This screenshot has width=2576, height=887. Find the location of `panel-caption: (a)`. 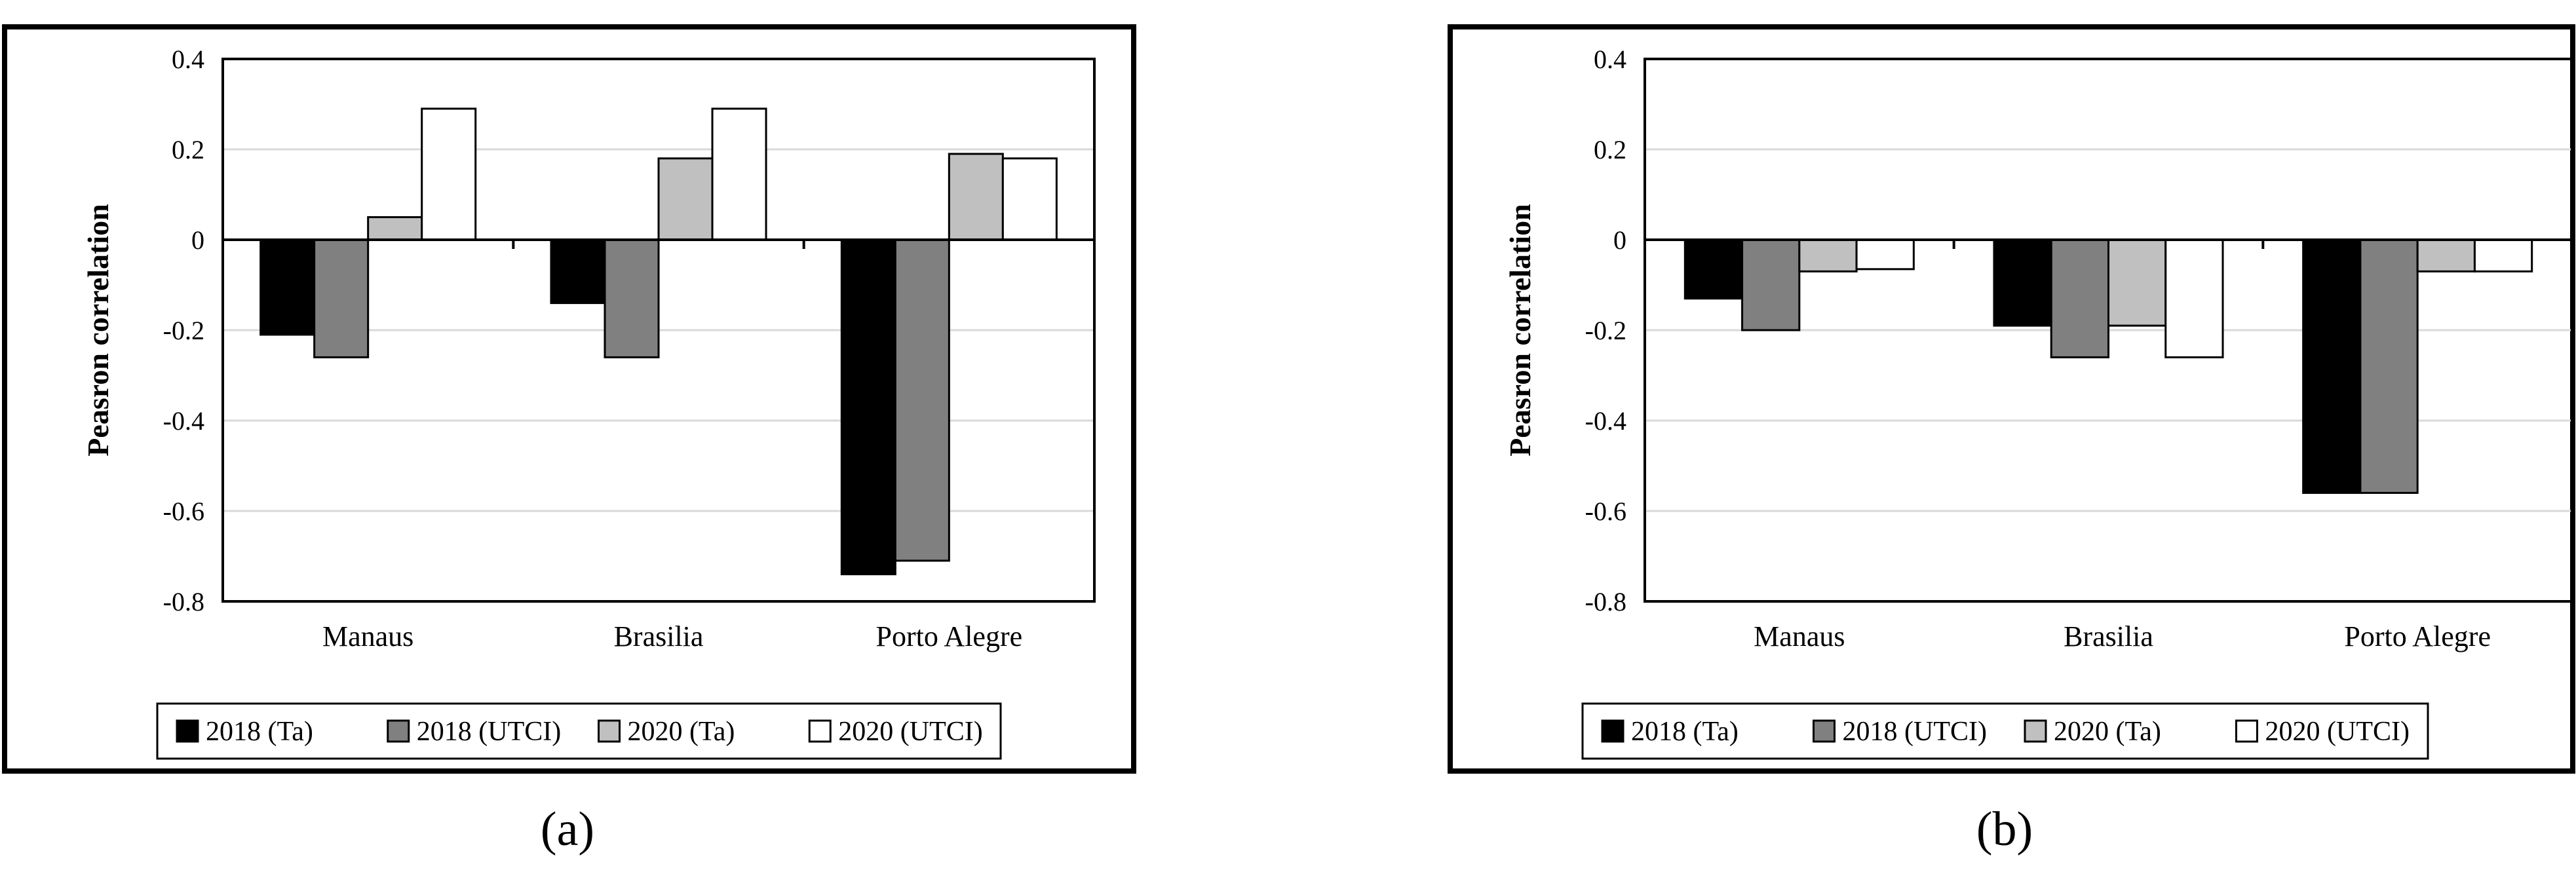

panel-caption: (a) is located at coordinates (567, 829).